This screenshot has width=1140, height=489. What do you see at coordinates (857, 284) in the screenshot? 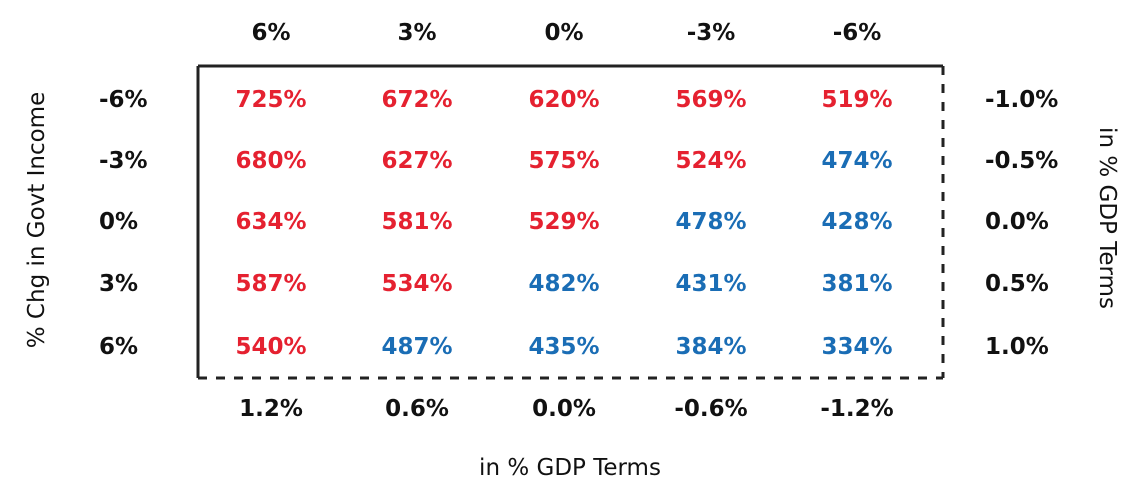
I see `table-cell: 381%` at bounding box center [857, 284].